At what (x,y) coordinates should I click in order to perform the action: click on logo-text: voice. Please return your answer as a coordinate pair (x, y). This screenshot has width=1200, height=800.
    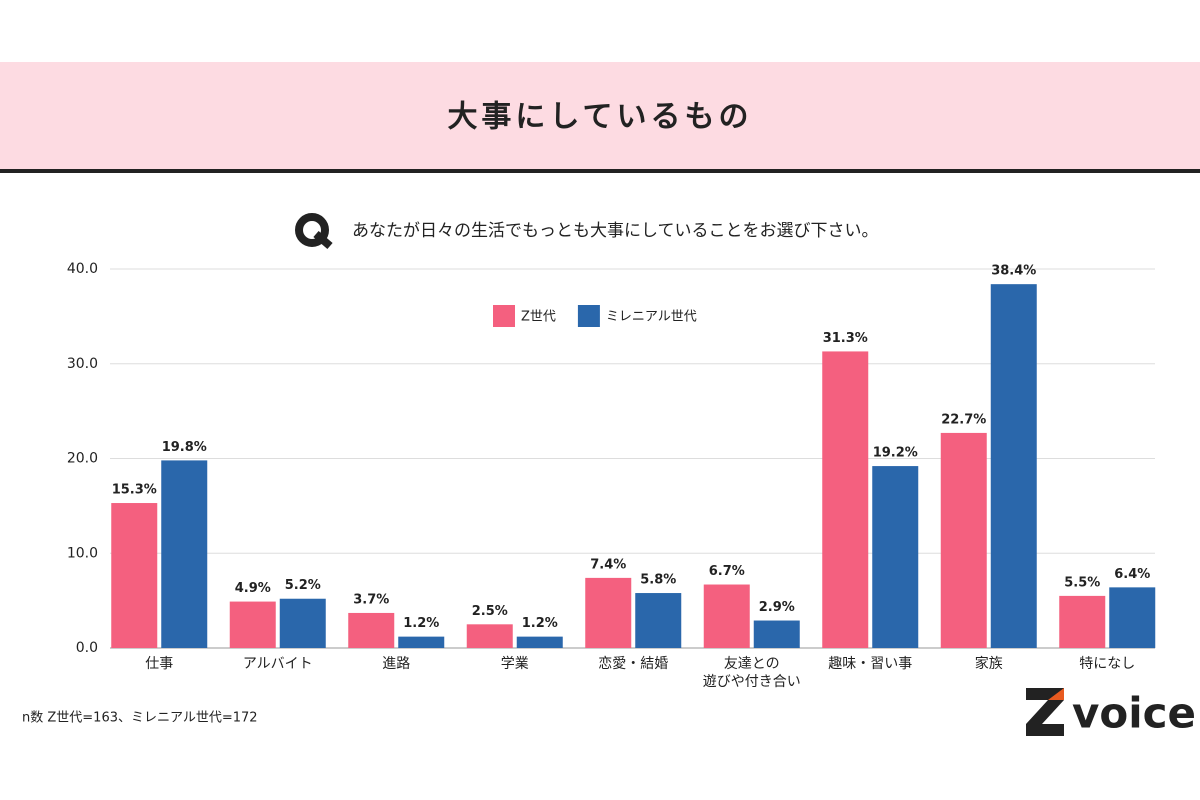
    Looking at the image, I should click on (1134, 713).